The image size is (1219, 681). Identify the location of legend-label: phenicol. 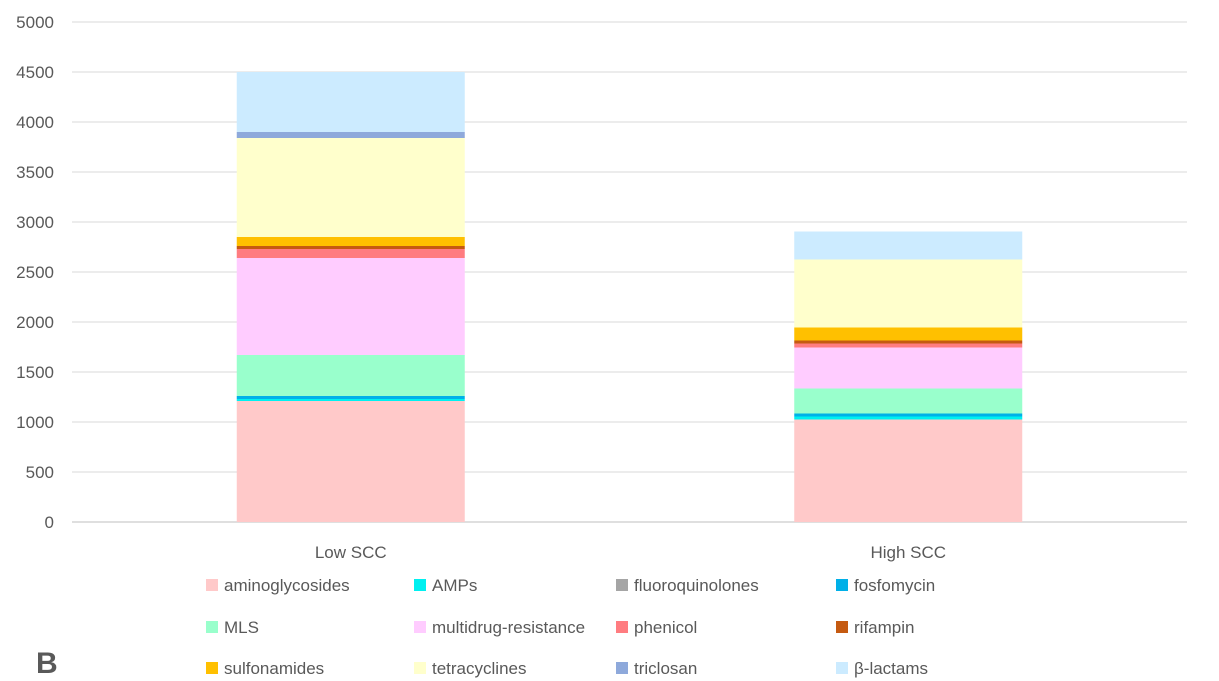
(665, 627).